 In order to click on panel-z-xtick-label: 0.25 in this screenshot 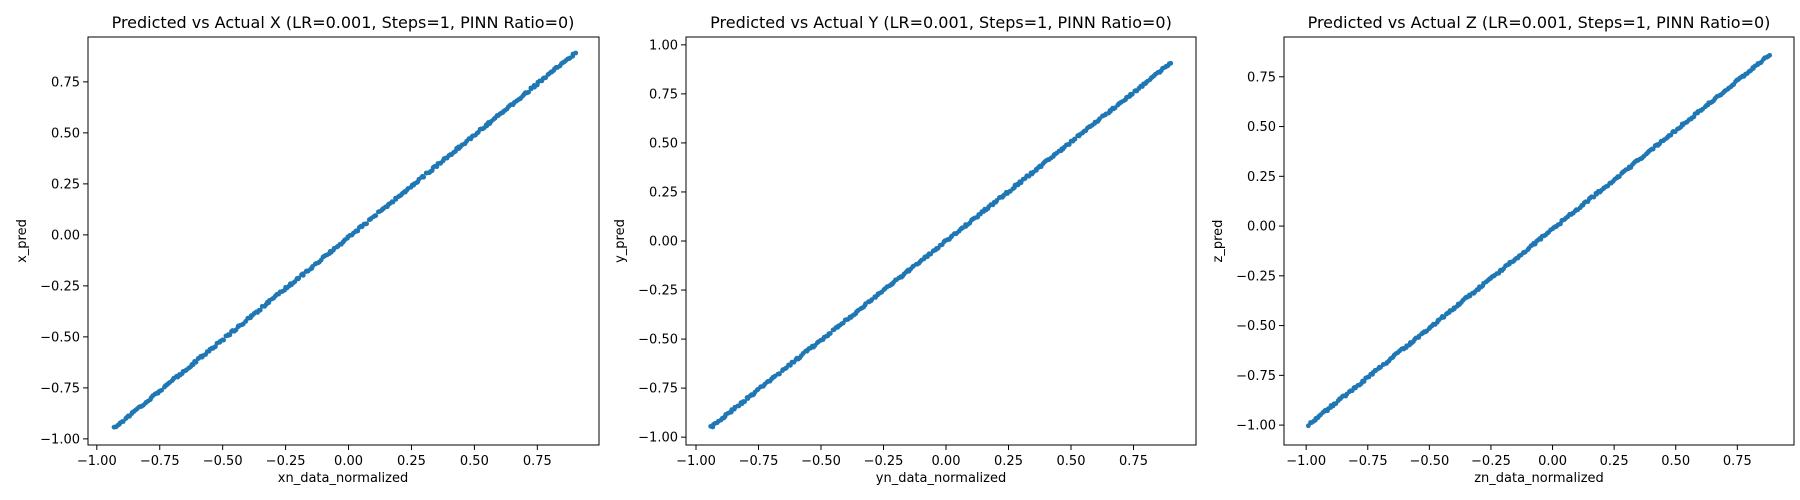, I will do `click(1614, 461)`.